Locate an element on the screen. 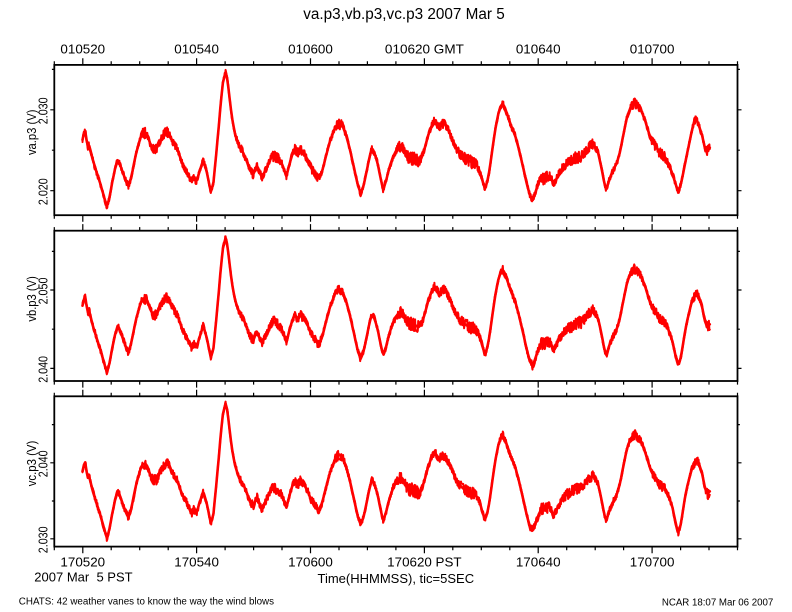 Image resolution: width=792 pixels, height=612 pixels. svg-text: 010620 GMT is located at coordinates (424, 48).